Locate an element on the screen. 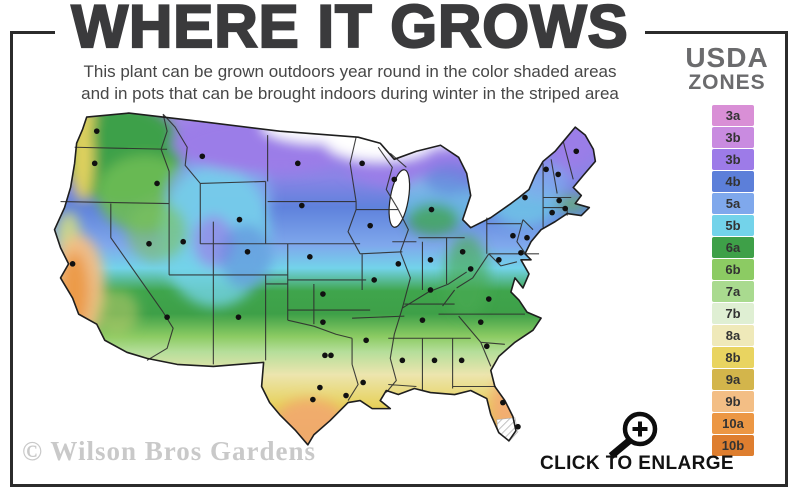 The height and width of the screenshot is (500, 800). legend-swatch-label: 6b is located at coordinates (733, 269).